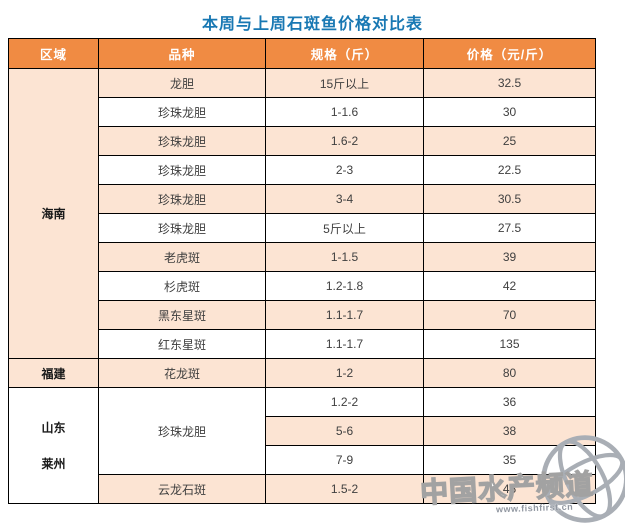  What do you see at coordinates (509, 315) in the screenshot?
I see `price-cell: 70` at bounding box center [509, 315].